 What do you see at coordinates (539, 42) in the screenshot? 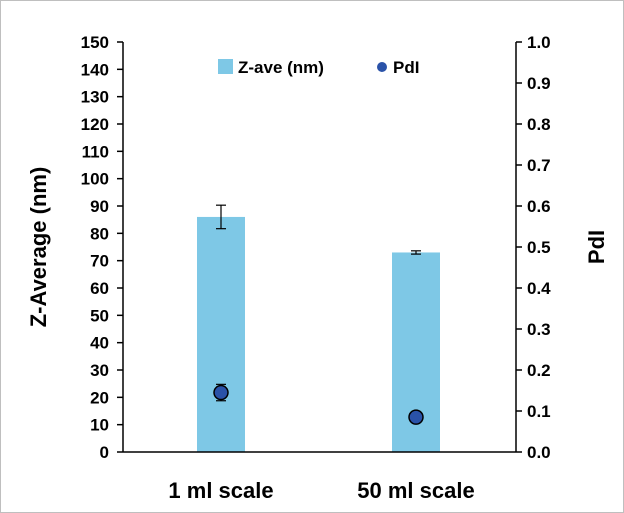
I see `right-tick-label-10: 1.0` at bounding box center [539, 42].